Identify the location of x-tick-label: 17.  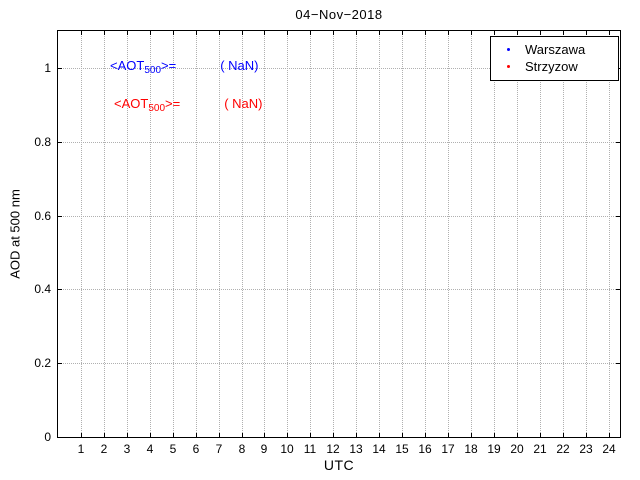
(448, 449).